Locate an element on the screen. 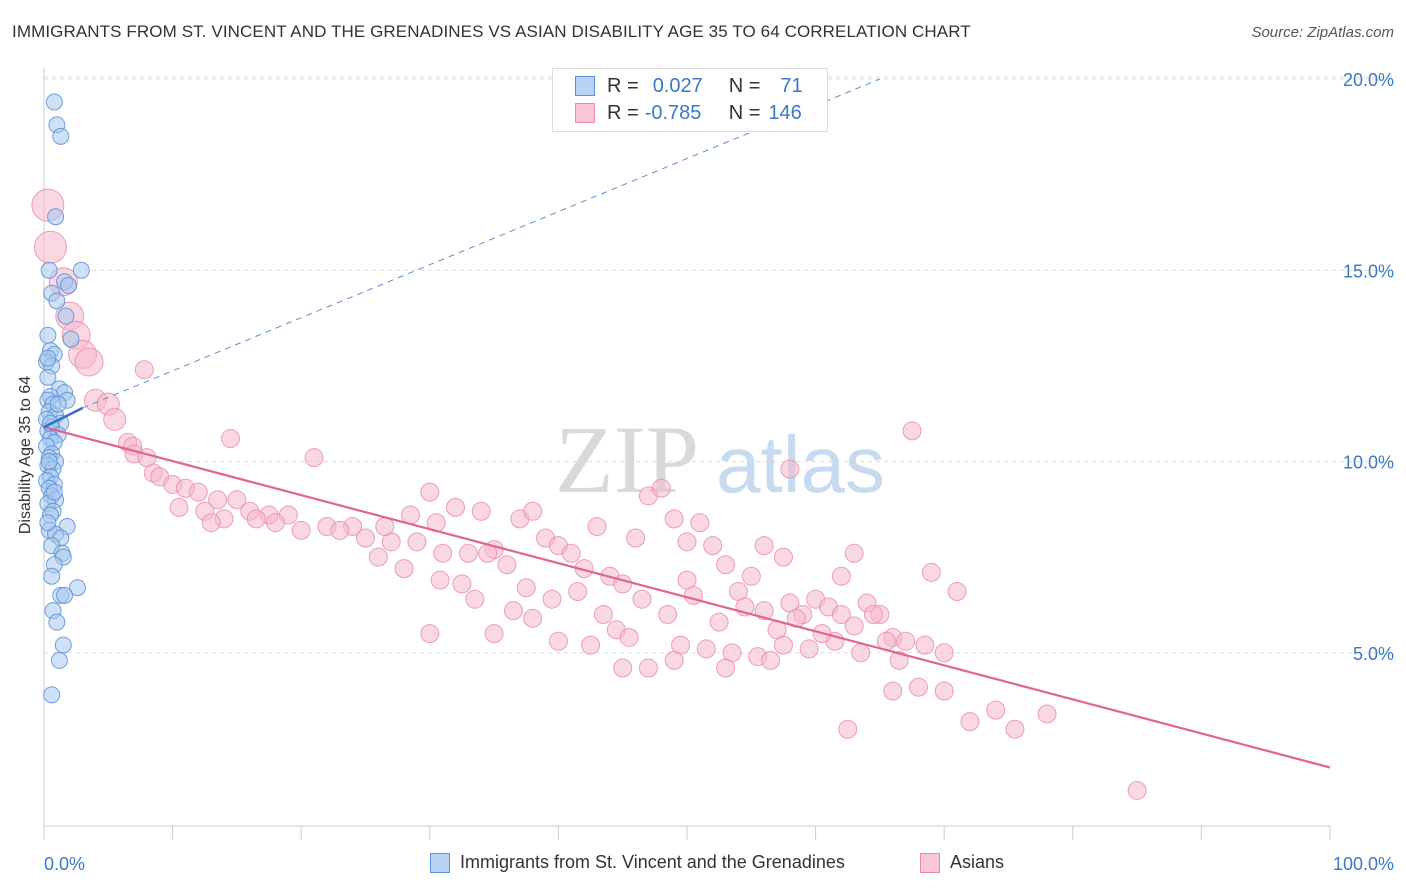  correlation-legend: R = 0.027 N = 71 R = -0.785 N = 146 is located at coordinates (690, 100).